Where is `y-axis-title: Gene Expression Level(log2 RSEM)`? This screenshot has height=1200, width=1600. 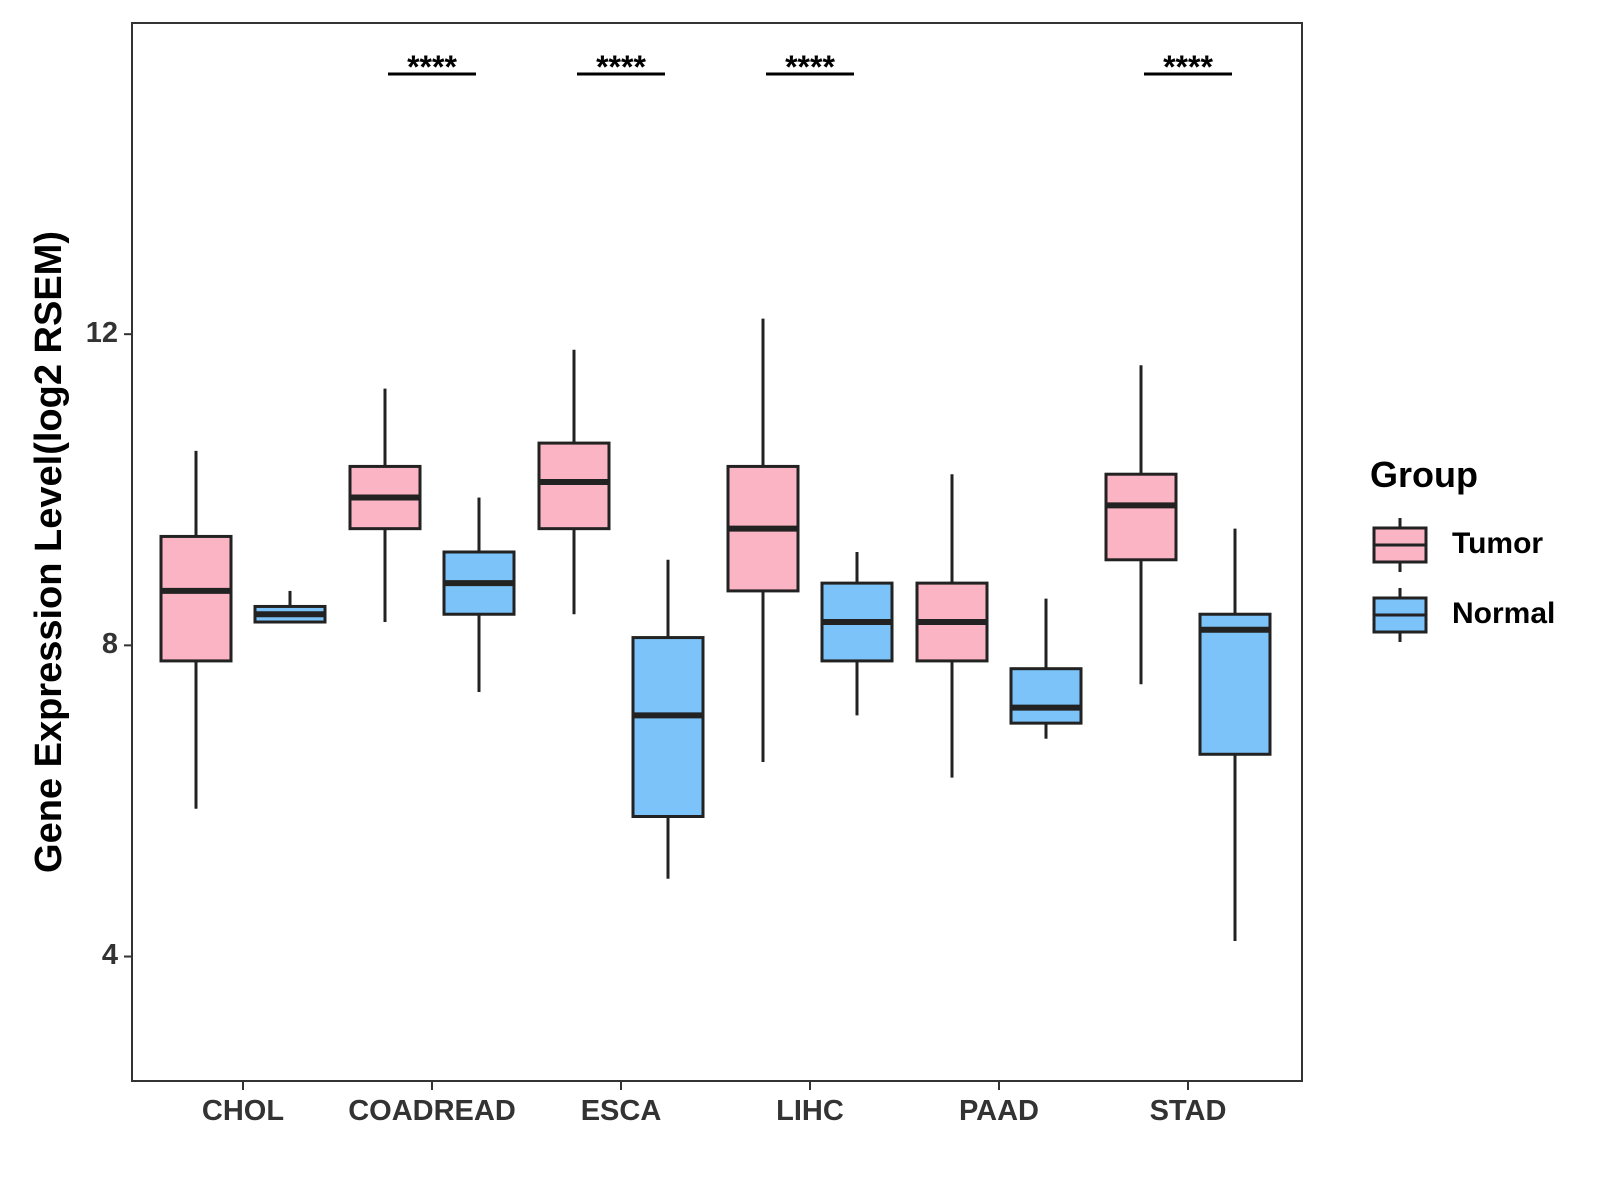 y-axis-title: Gene Expression Level(log2 RSEM) is located at coordinates (49, 552).